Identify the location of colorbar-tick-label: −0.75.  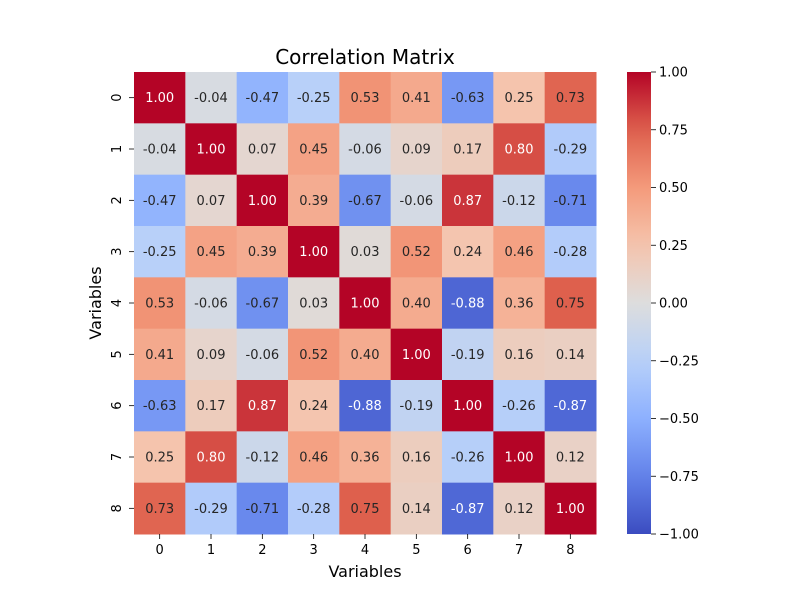
(679, 477).